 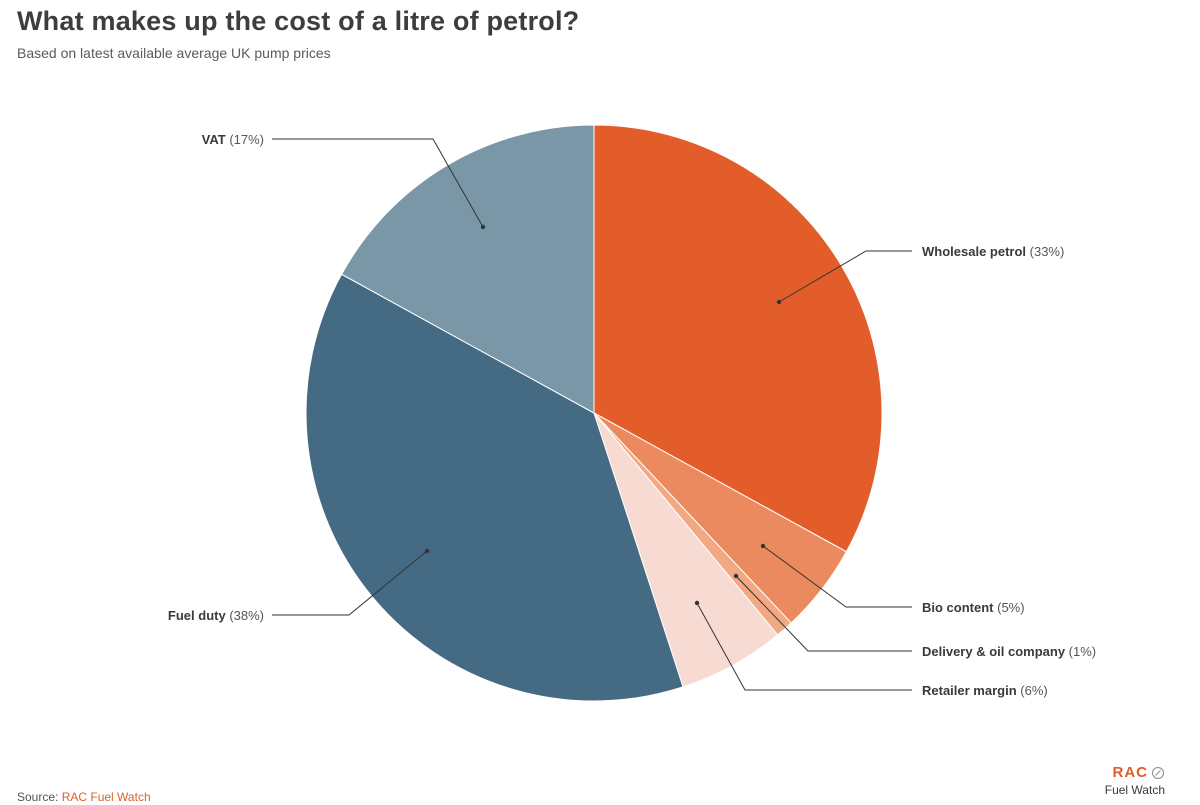 I want to click on slice-percent: (17%), so click(x=245, y=139).